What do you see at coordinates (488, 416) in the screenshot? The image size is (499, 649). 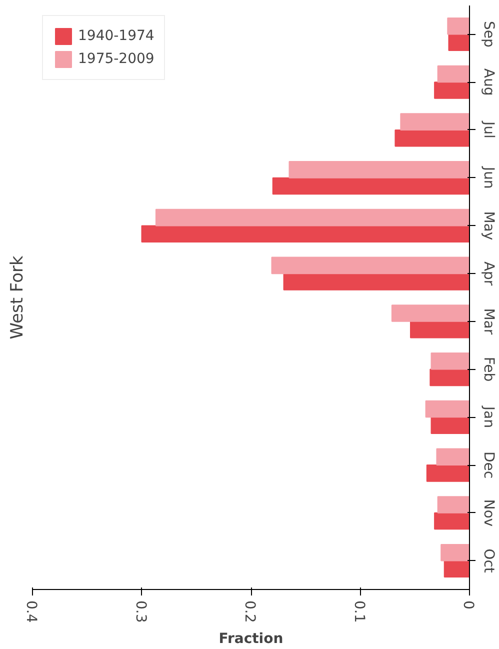 I see `y-tick-label: Jan` at bounding box center [488, 416].